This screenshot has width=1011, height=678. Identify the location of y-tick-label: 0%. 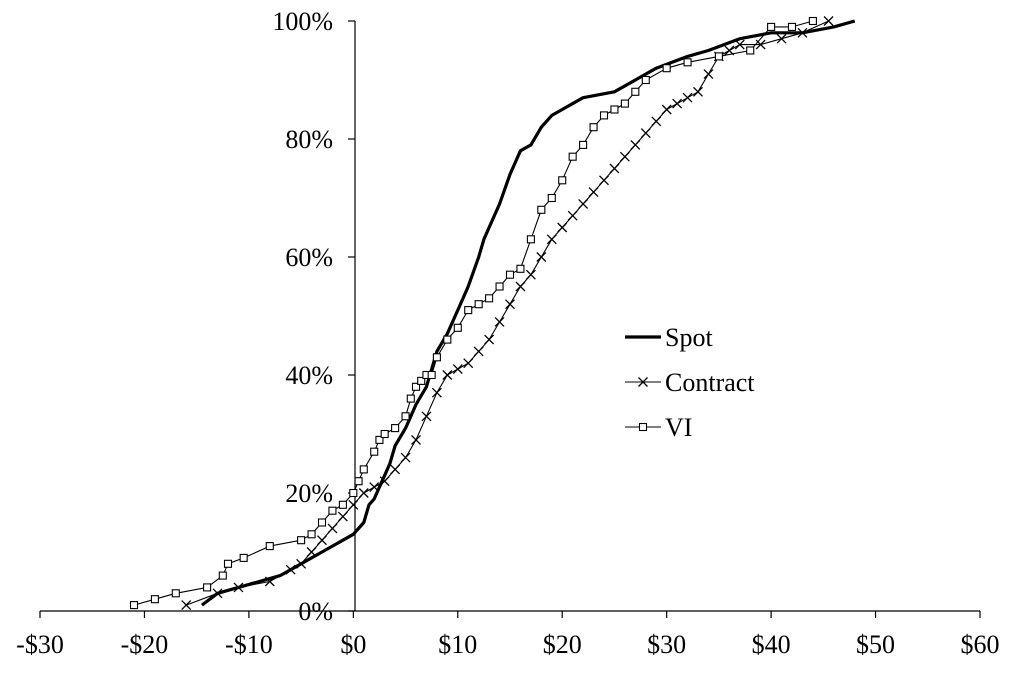
(315, 611).